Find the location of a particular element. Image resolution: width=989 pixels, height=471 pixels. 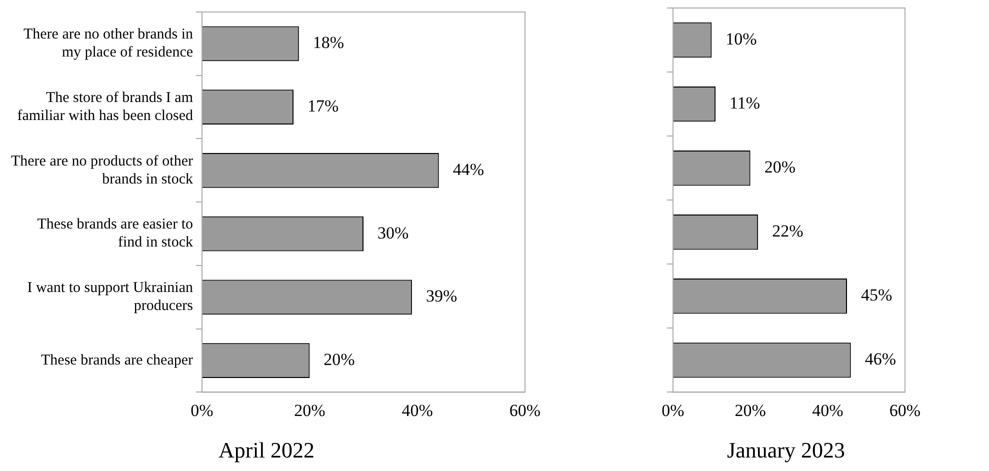

y-tick-label: These brands are cheaper is located at coordinates (117, 360).